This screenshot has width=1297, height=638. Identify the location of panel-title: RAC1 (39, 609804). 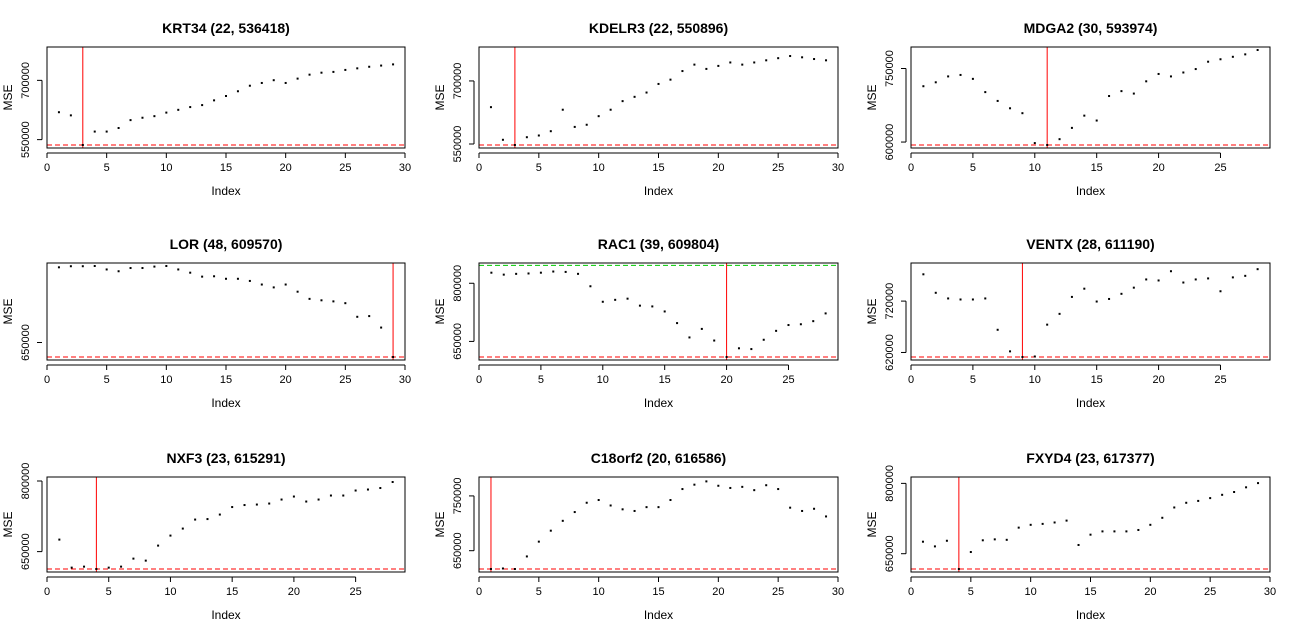
(658, 244).